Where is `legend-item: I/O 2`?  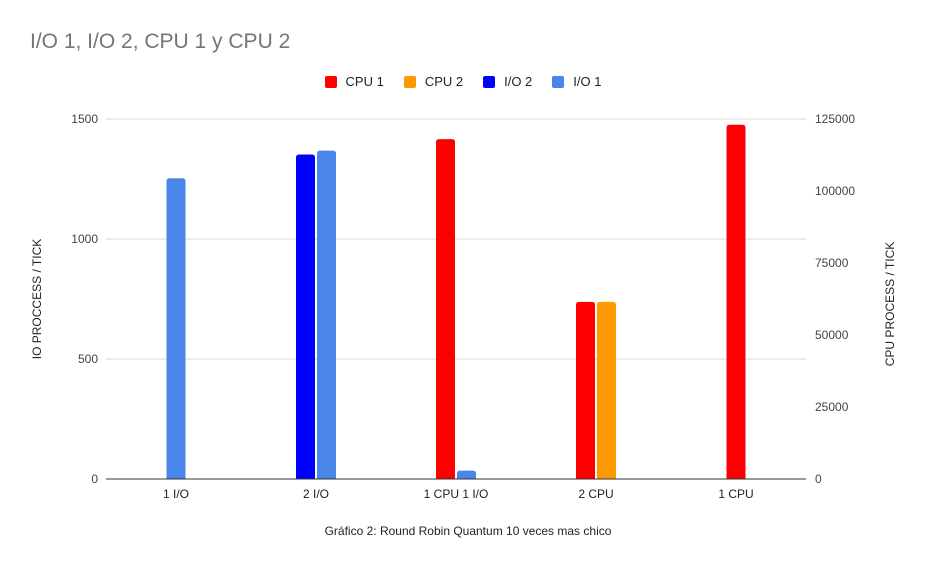
legend-item: I/O 2 is located at coordinates (507, 81).